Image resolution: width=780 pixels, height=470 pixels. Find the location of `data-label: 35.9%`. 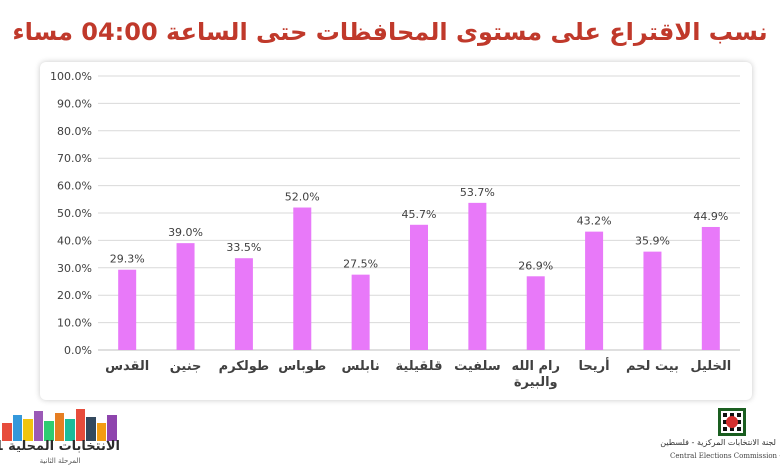

data-label: 35.9% is located at coordinates (652, 241).